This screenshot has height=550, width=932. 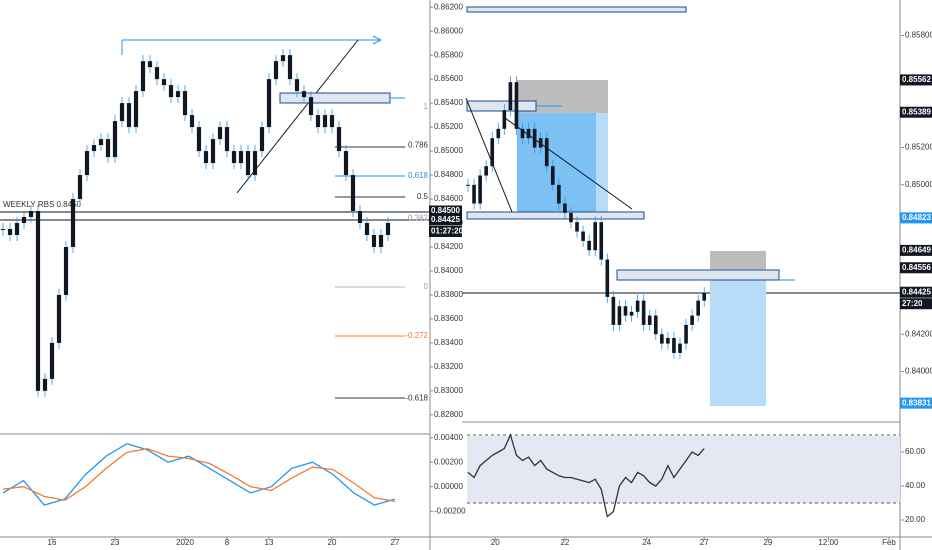 I want to click on price-marker-label: 0.84500, so click(x=445, y=210).